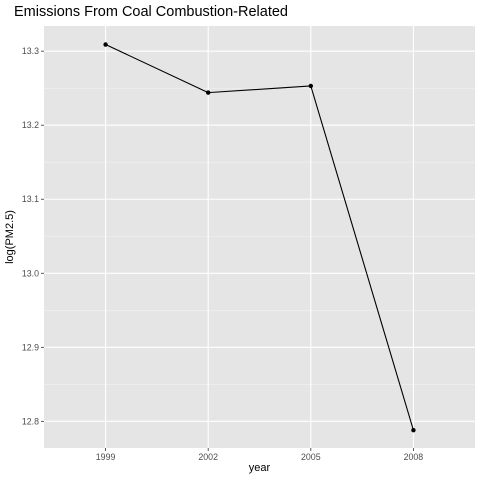  What do you see at coordinates (413, 430) in the screenshot?
I see `data-point-2008` at bounding box center [413, 430].